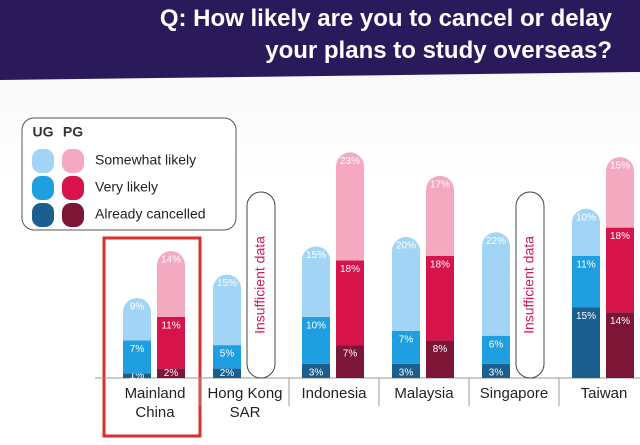 This screenshot has height=445, width=640. Describe the element at coordinates (126, 187) in the screenshot. I see `legend-label: Very likely` at that location.